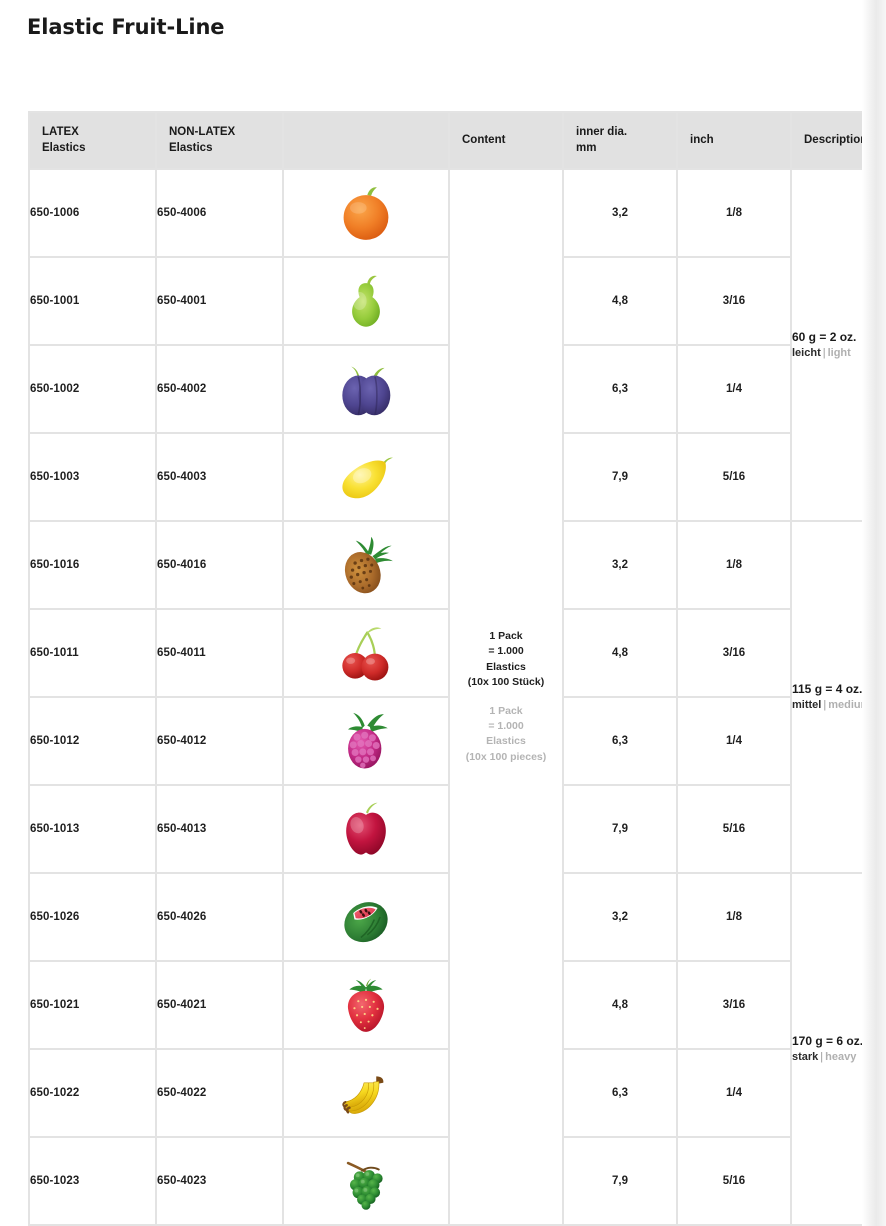 Image resolution: width=886 pixels, height=1226 pixels. I want to click on table-row: 650-1022 650-4022 6,3 1/4, so click(458, 1093).